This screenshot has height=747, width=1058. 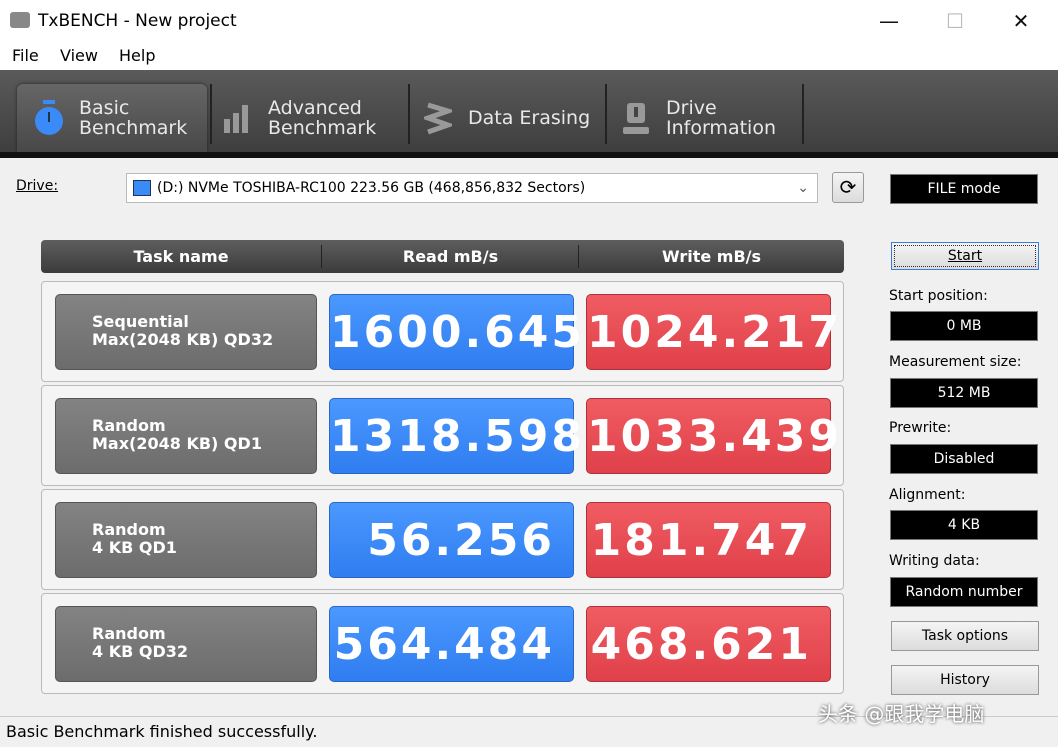 I want to click on task-name-button: Random Max(2048 KB) QD1, so click(x=186, y=436).